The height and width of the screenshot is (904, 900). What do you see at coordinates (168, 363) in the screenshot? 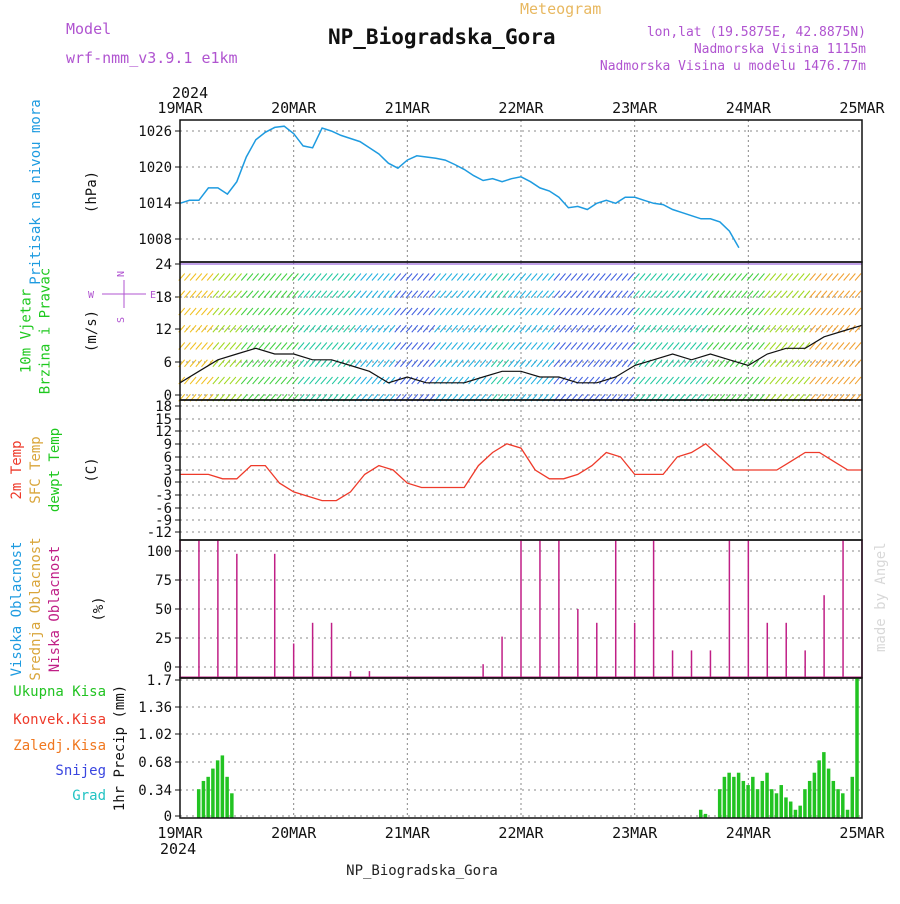
I see `y-tick-label: 6` at bounding box center [168, 363].